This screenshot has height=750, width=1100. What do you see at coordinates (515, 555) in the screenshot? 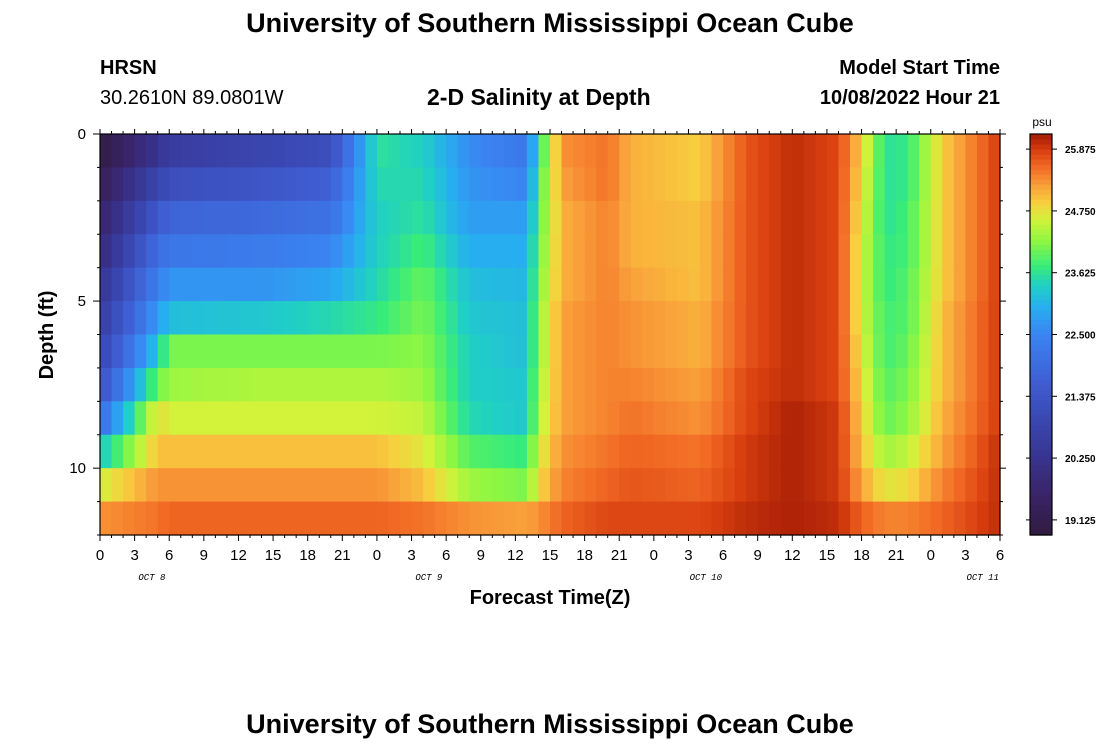
I see `x-tick-label: 12` at bounding box center [515, 555].